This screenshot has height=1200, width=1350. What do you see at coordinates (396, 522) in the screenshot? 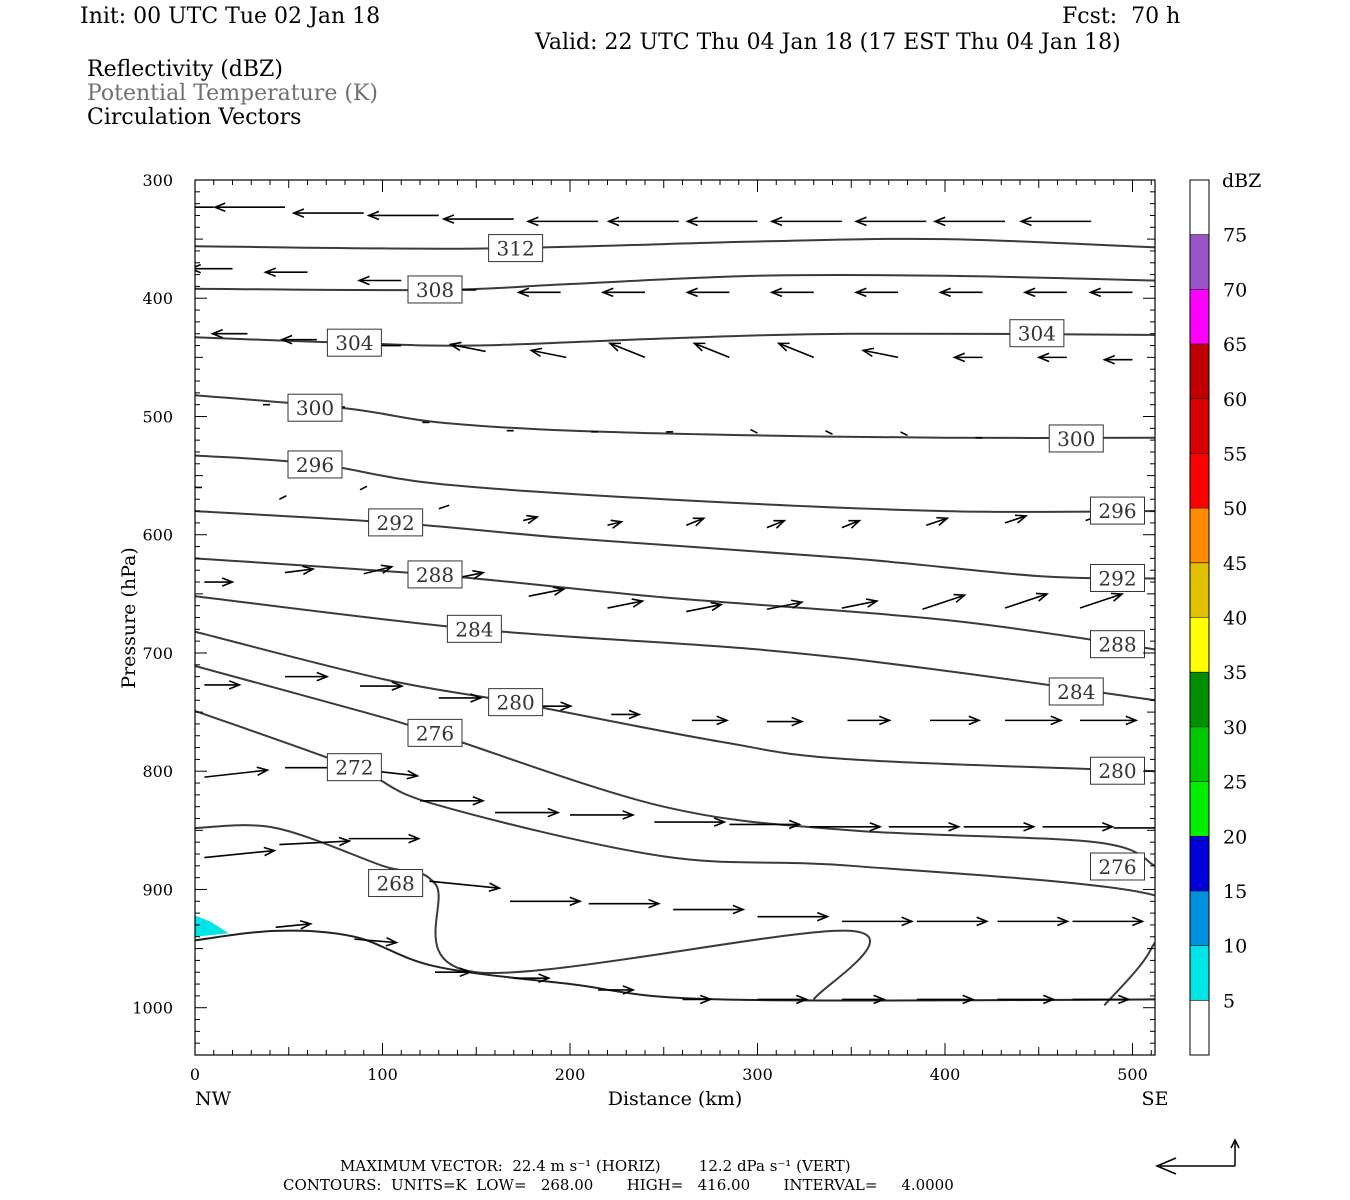
I see `contour-label-292: 292` at bounding box center [396, 522].